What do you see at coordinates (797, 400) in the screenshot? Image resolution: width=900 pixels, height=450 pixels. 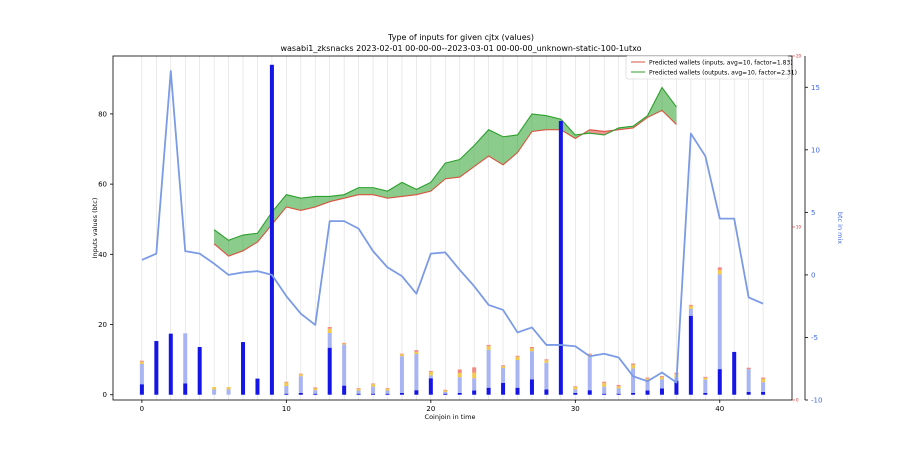 I see `y3-tick-label-0: 0` at bounding box center [797, 400].